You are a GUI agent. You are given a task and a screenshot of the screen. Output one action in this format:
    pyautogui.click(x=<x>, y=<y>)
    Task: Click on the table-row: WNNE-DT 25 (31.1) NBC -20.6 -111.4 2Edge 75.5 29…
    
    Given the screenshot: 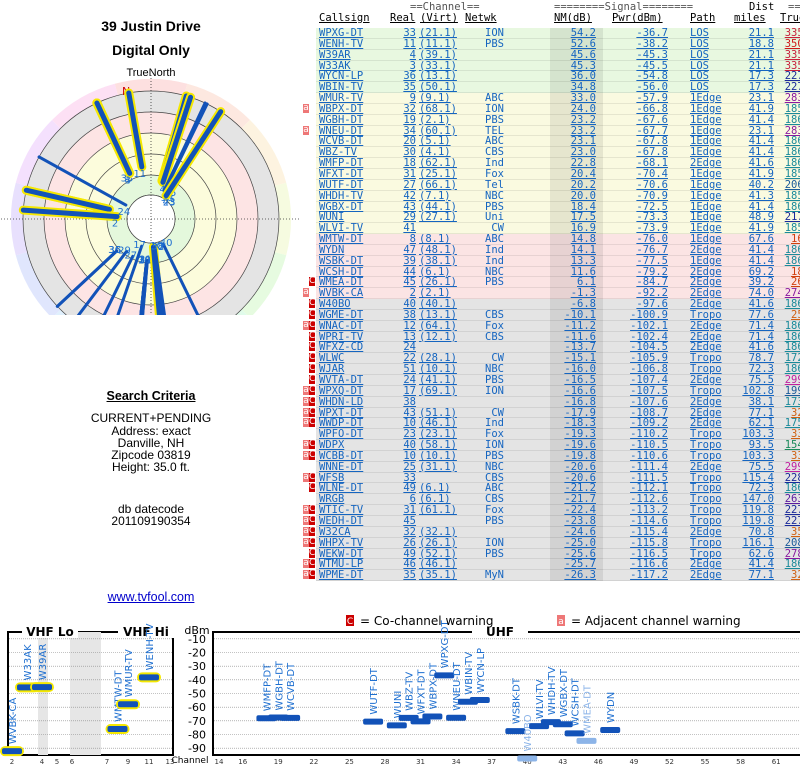 What is the action you would take?
    pyautogui.click(x=551, y=466)
    